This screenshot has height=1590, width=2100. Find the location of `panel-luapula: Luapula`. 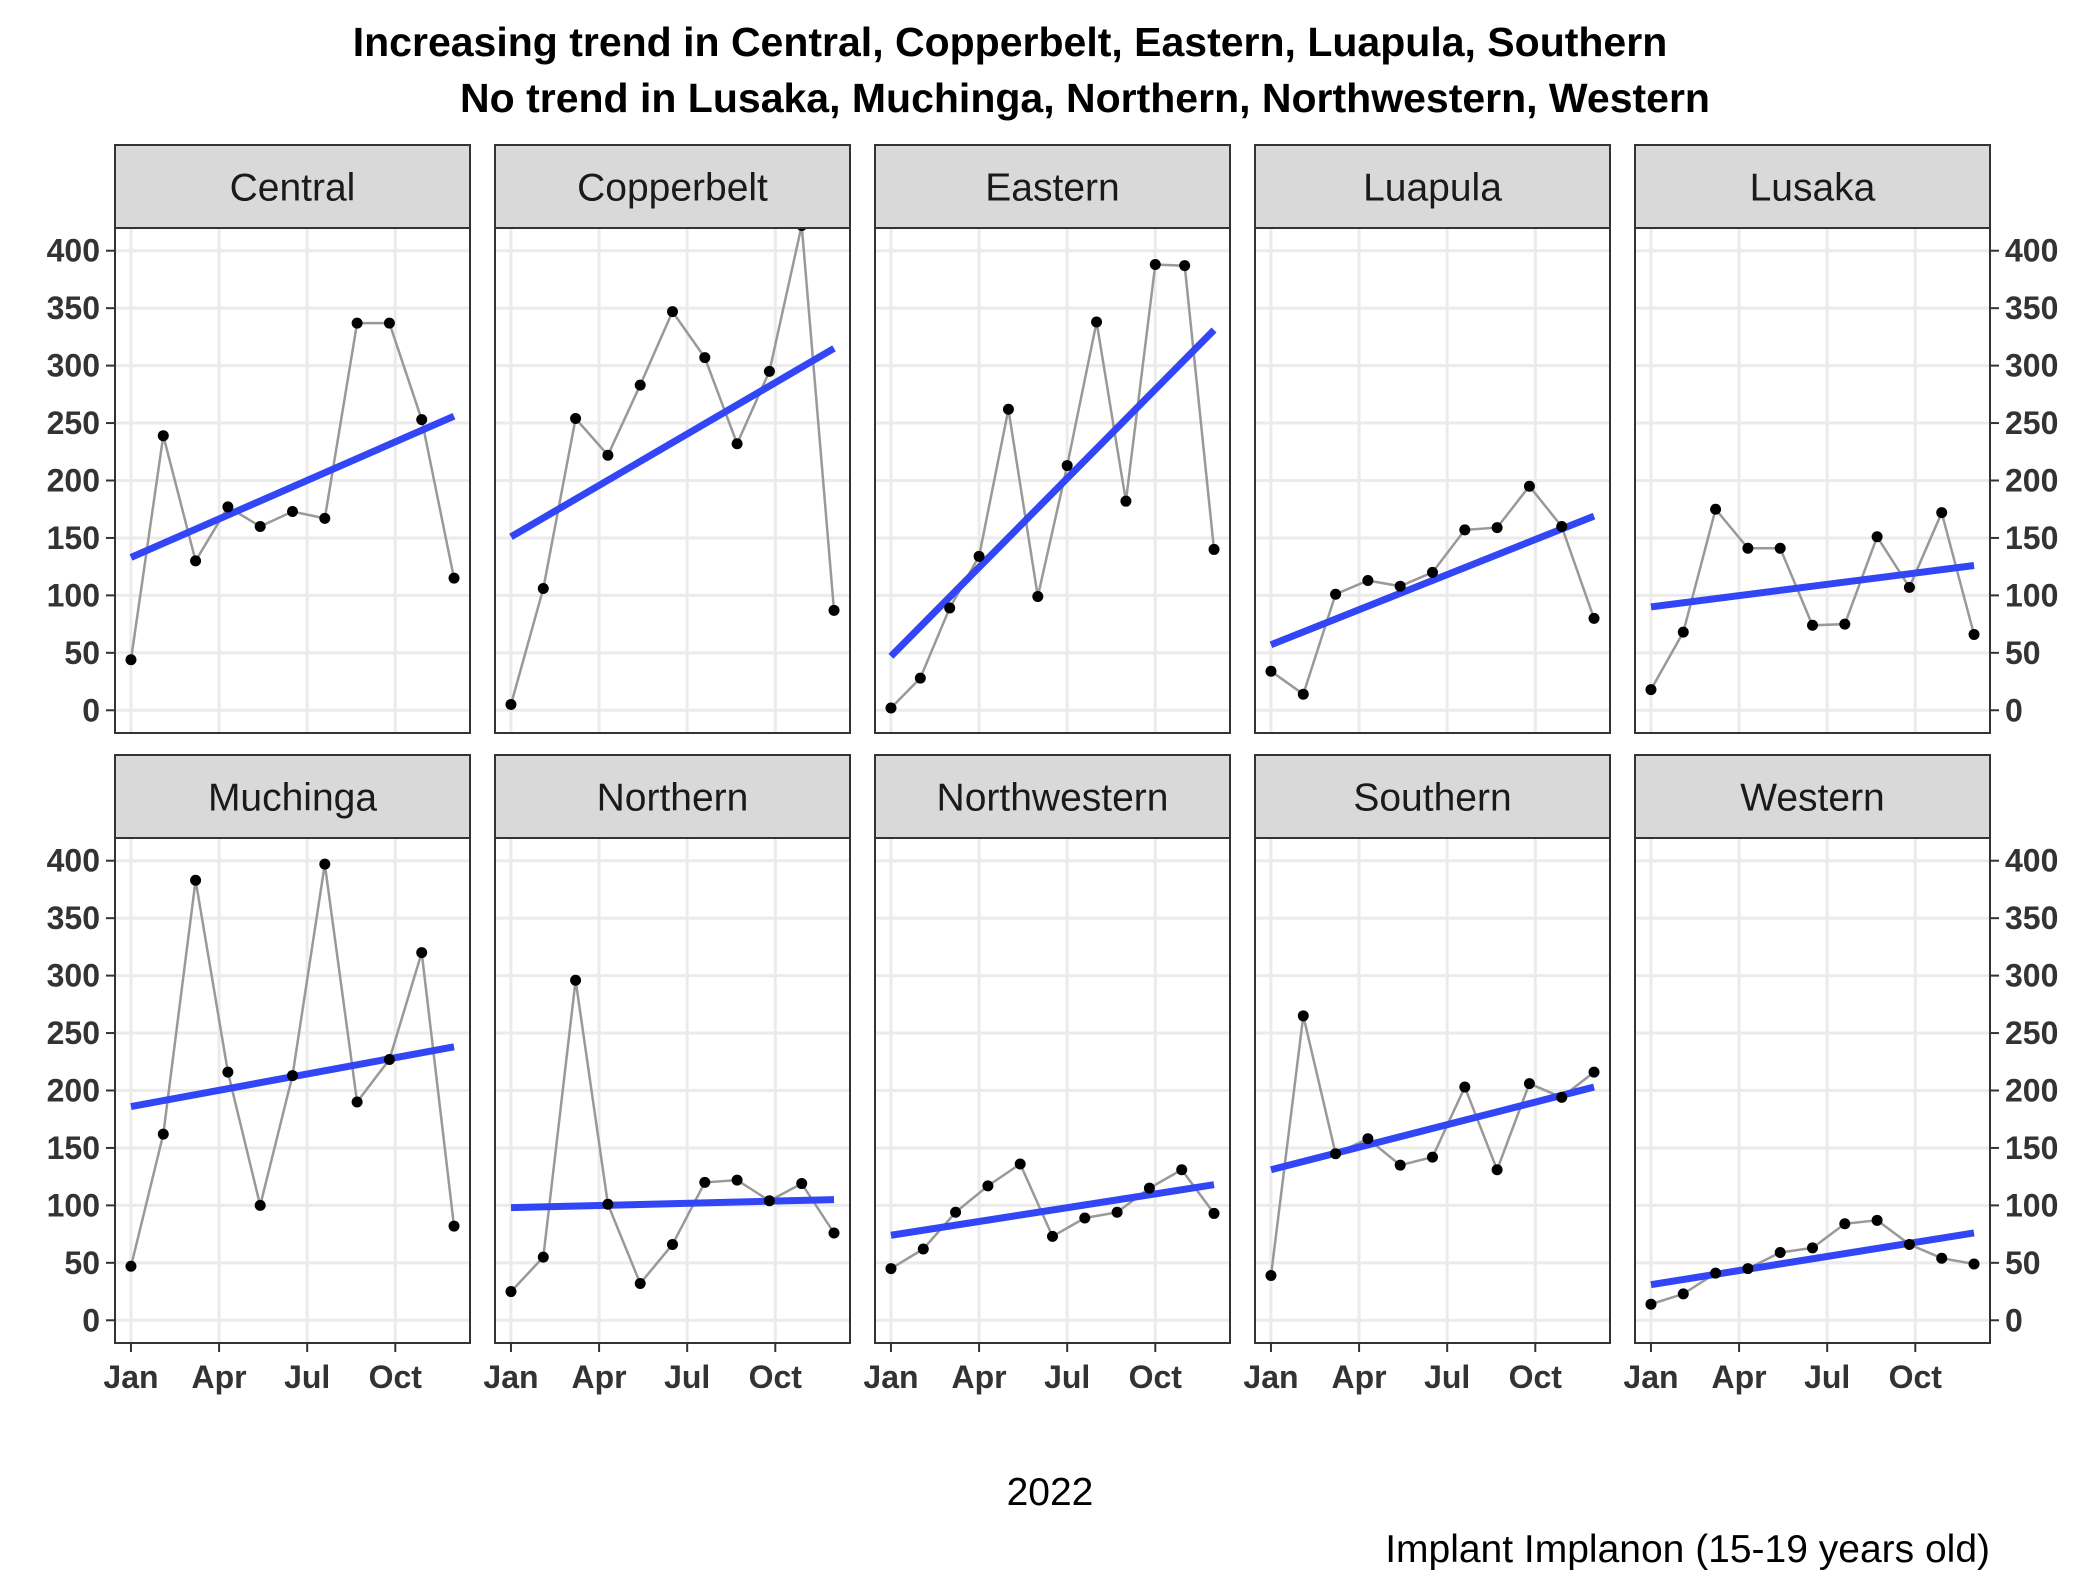

panel-luapula: Luapula is located at coordinates (1432, 439).